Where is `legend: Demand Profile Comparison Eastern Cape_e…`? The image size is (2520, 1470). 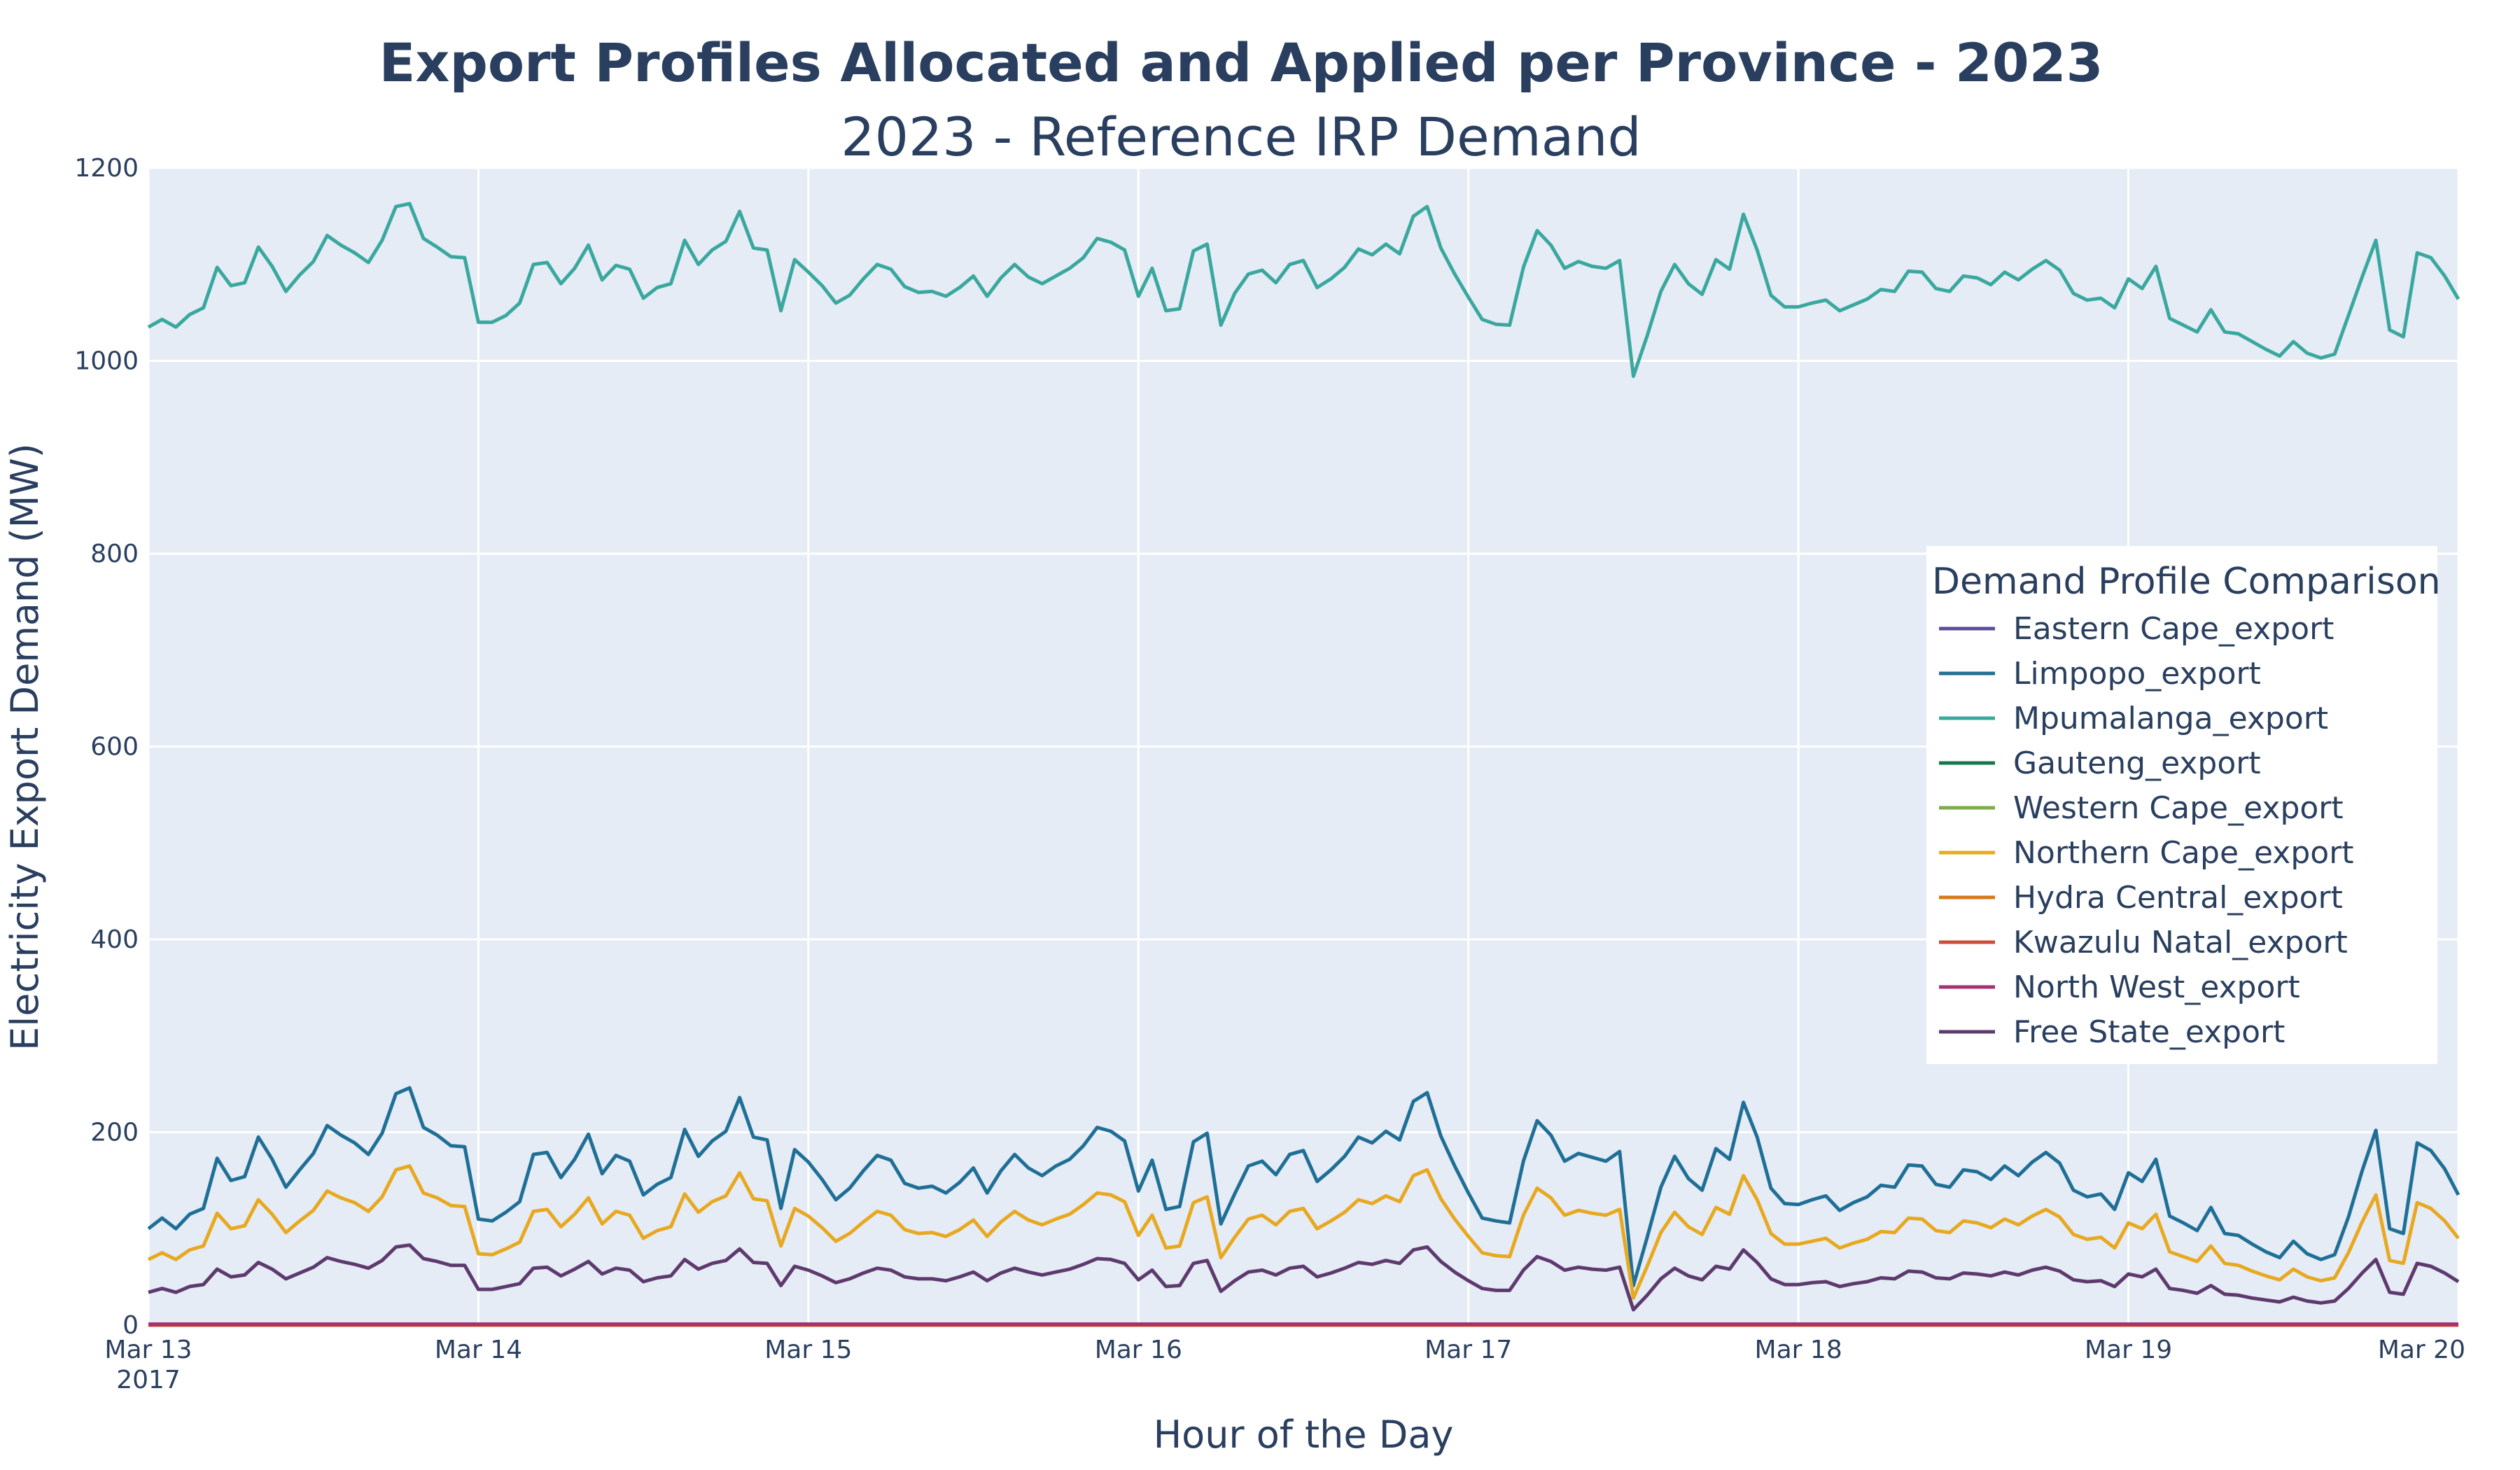 legend: Demand Profile Comparison Eastern Cape_e… is located at coordinates (2183, 805).